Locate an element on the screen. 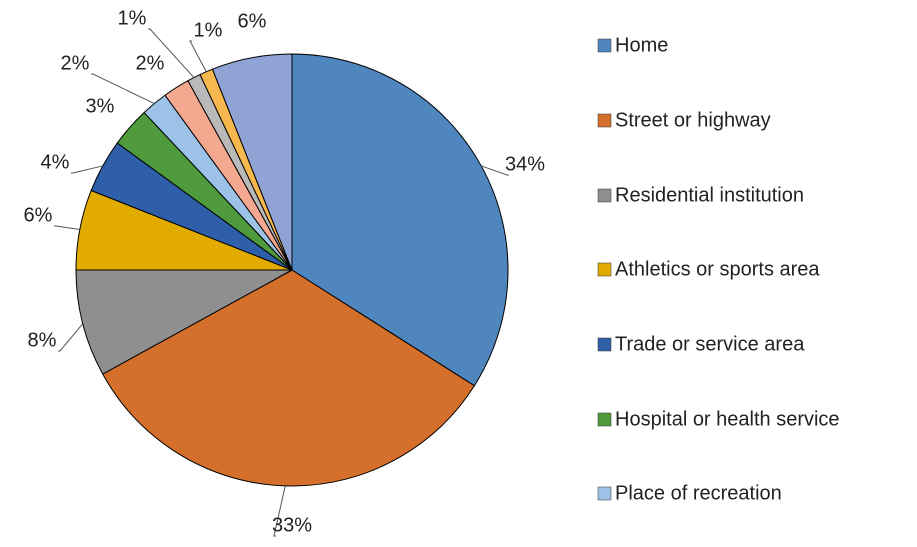 This screenshot has width=917, height=547. legend-label: Hospital or health service is located at coordinates (727, 419).